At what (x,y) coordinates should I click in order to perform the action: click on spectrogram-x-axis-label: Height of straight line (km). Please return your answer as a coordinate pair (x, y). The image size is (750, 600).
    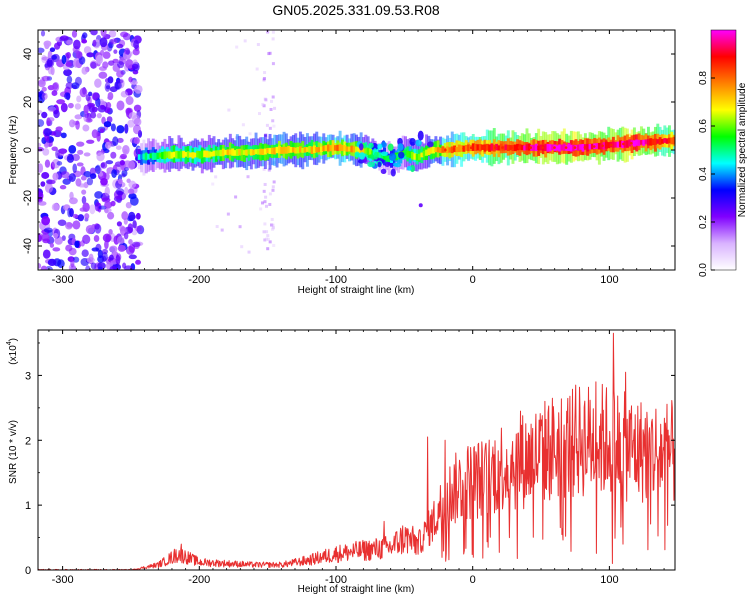
    Looking at the image, I should click on (356, 290).